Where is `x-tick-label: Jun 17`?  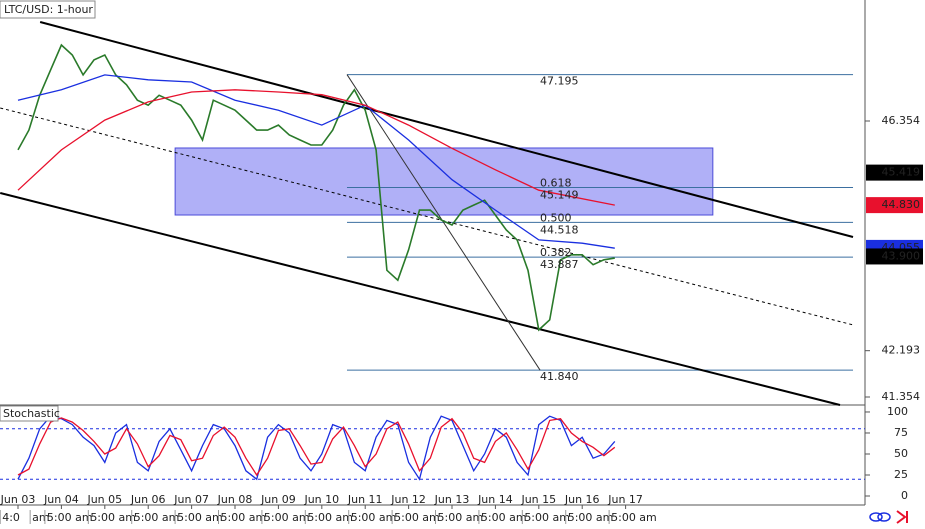
x-tick-label: Jun 17 is located at coordinates (625, 499).